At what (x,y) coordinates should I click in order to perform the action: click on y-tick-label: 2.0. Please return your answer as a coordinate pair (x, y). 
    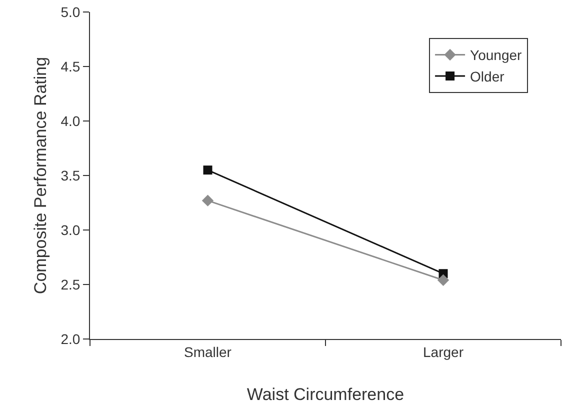
    Looking at the image, I should click on (70, 338).